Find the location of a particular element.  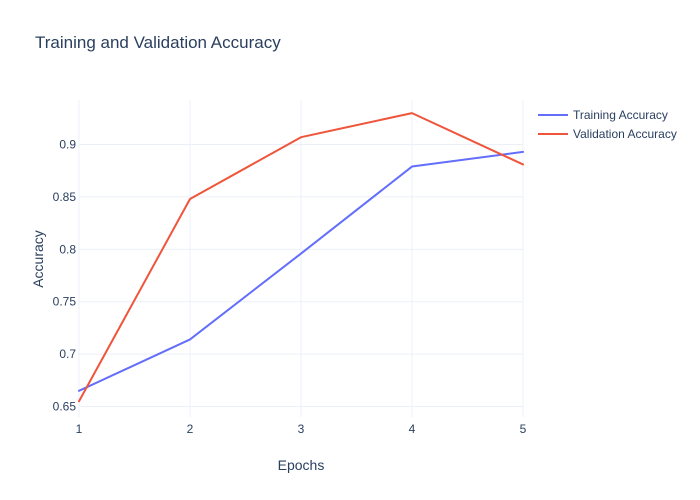

x-tick-label: 3 is located at coordinates (301, 429).